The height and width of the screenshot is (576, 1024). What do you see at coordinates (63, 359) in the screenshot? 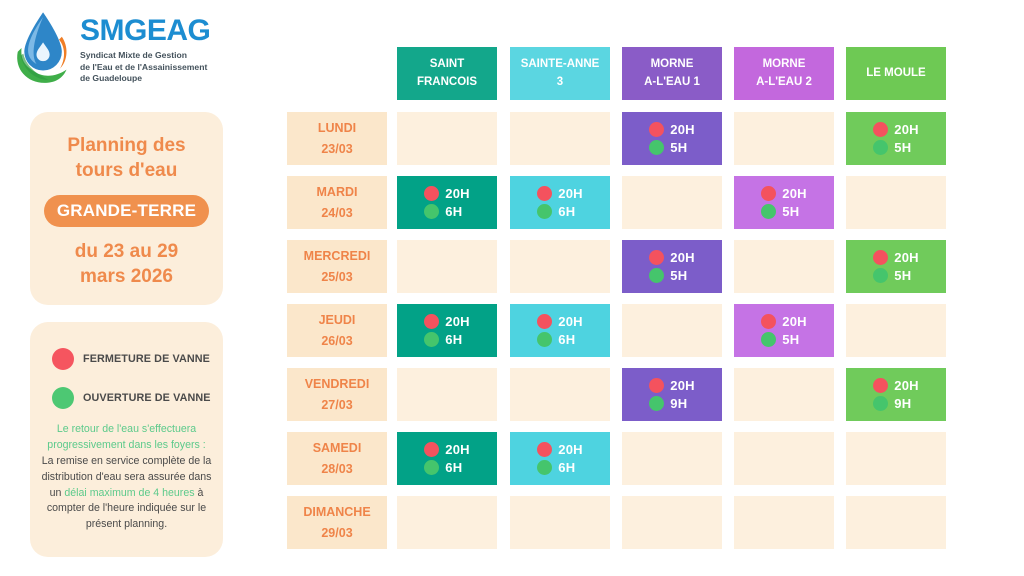
I see `close-valve-dot-icon` at bounding box center [63, 359].